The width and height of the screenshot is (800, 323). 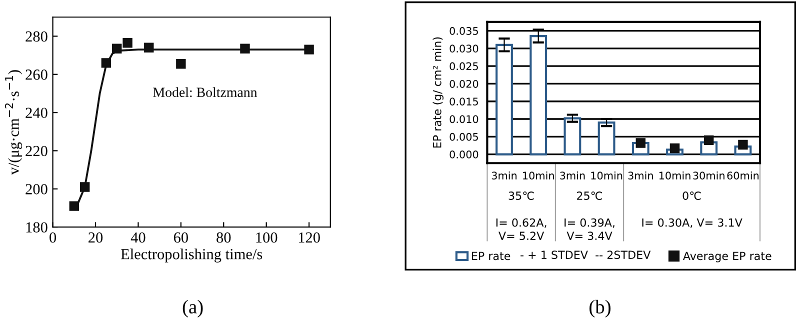 What do you see at coordinates (691, 196) in the screenshot?
I see `text: 0℃` at bounding box center [691, 196].